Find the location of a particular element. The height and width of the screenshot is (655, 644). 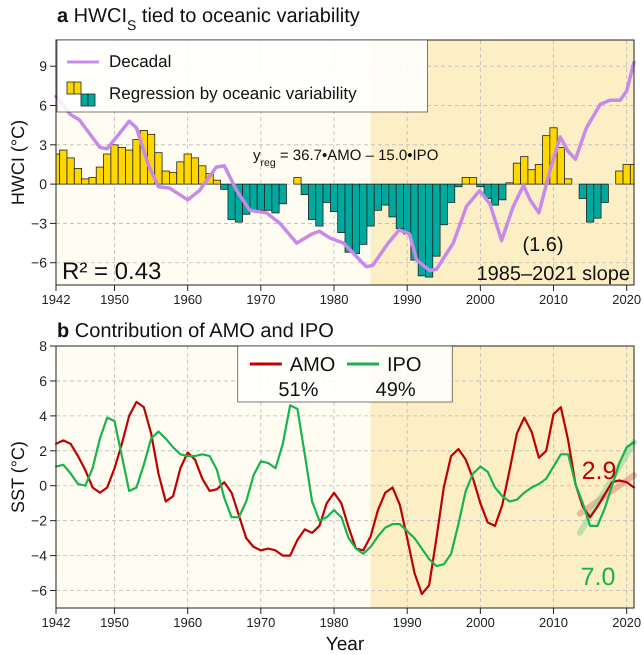

annotation: 51% is located at coordinates (298, 390).